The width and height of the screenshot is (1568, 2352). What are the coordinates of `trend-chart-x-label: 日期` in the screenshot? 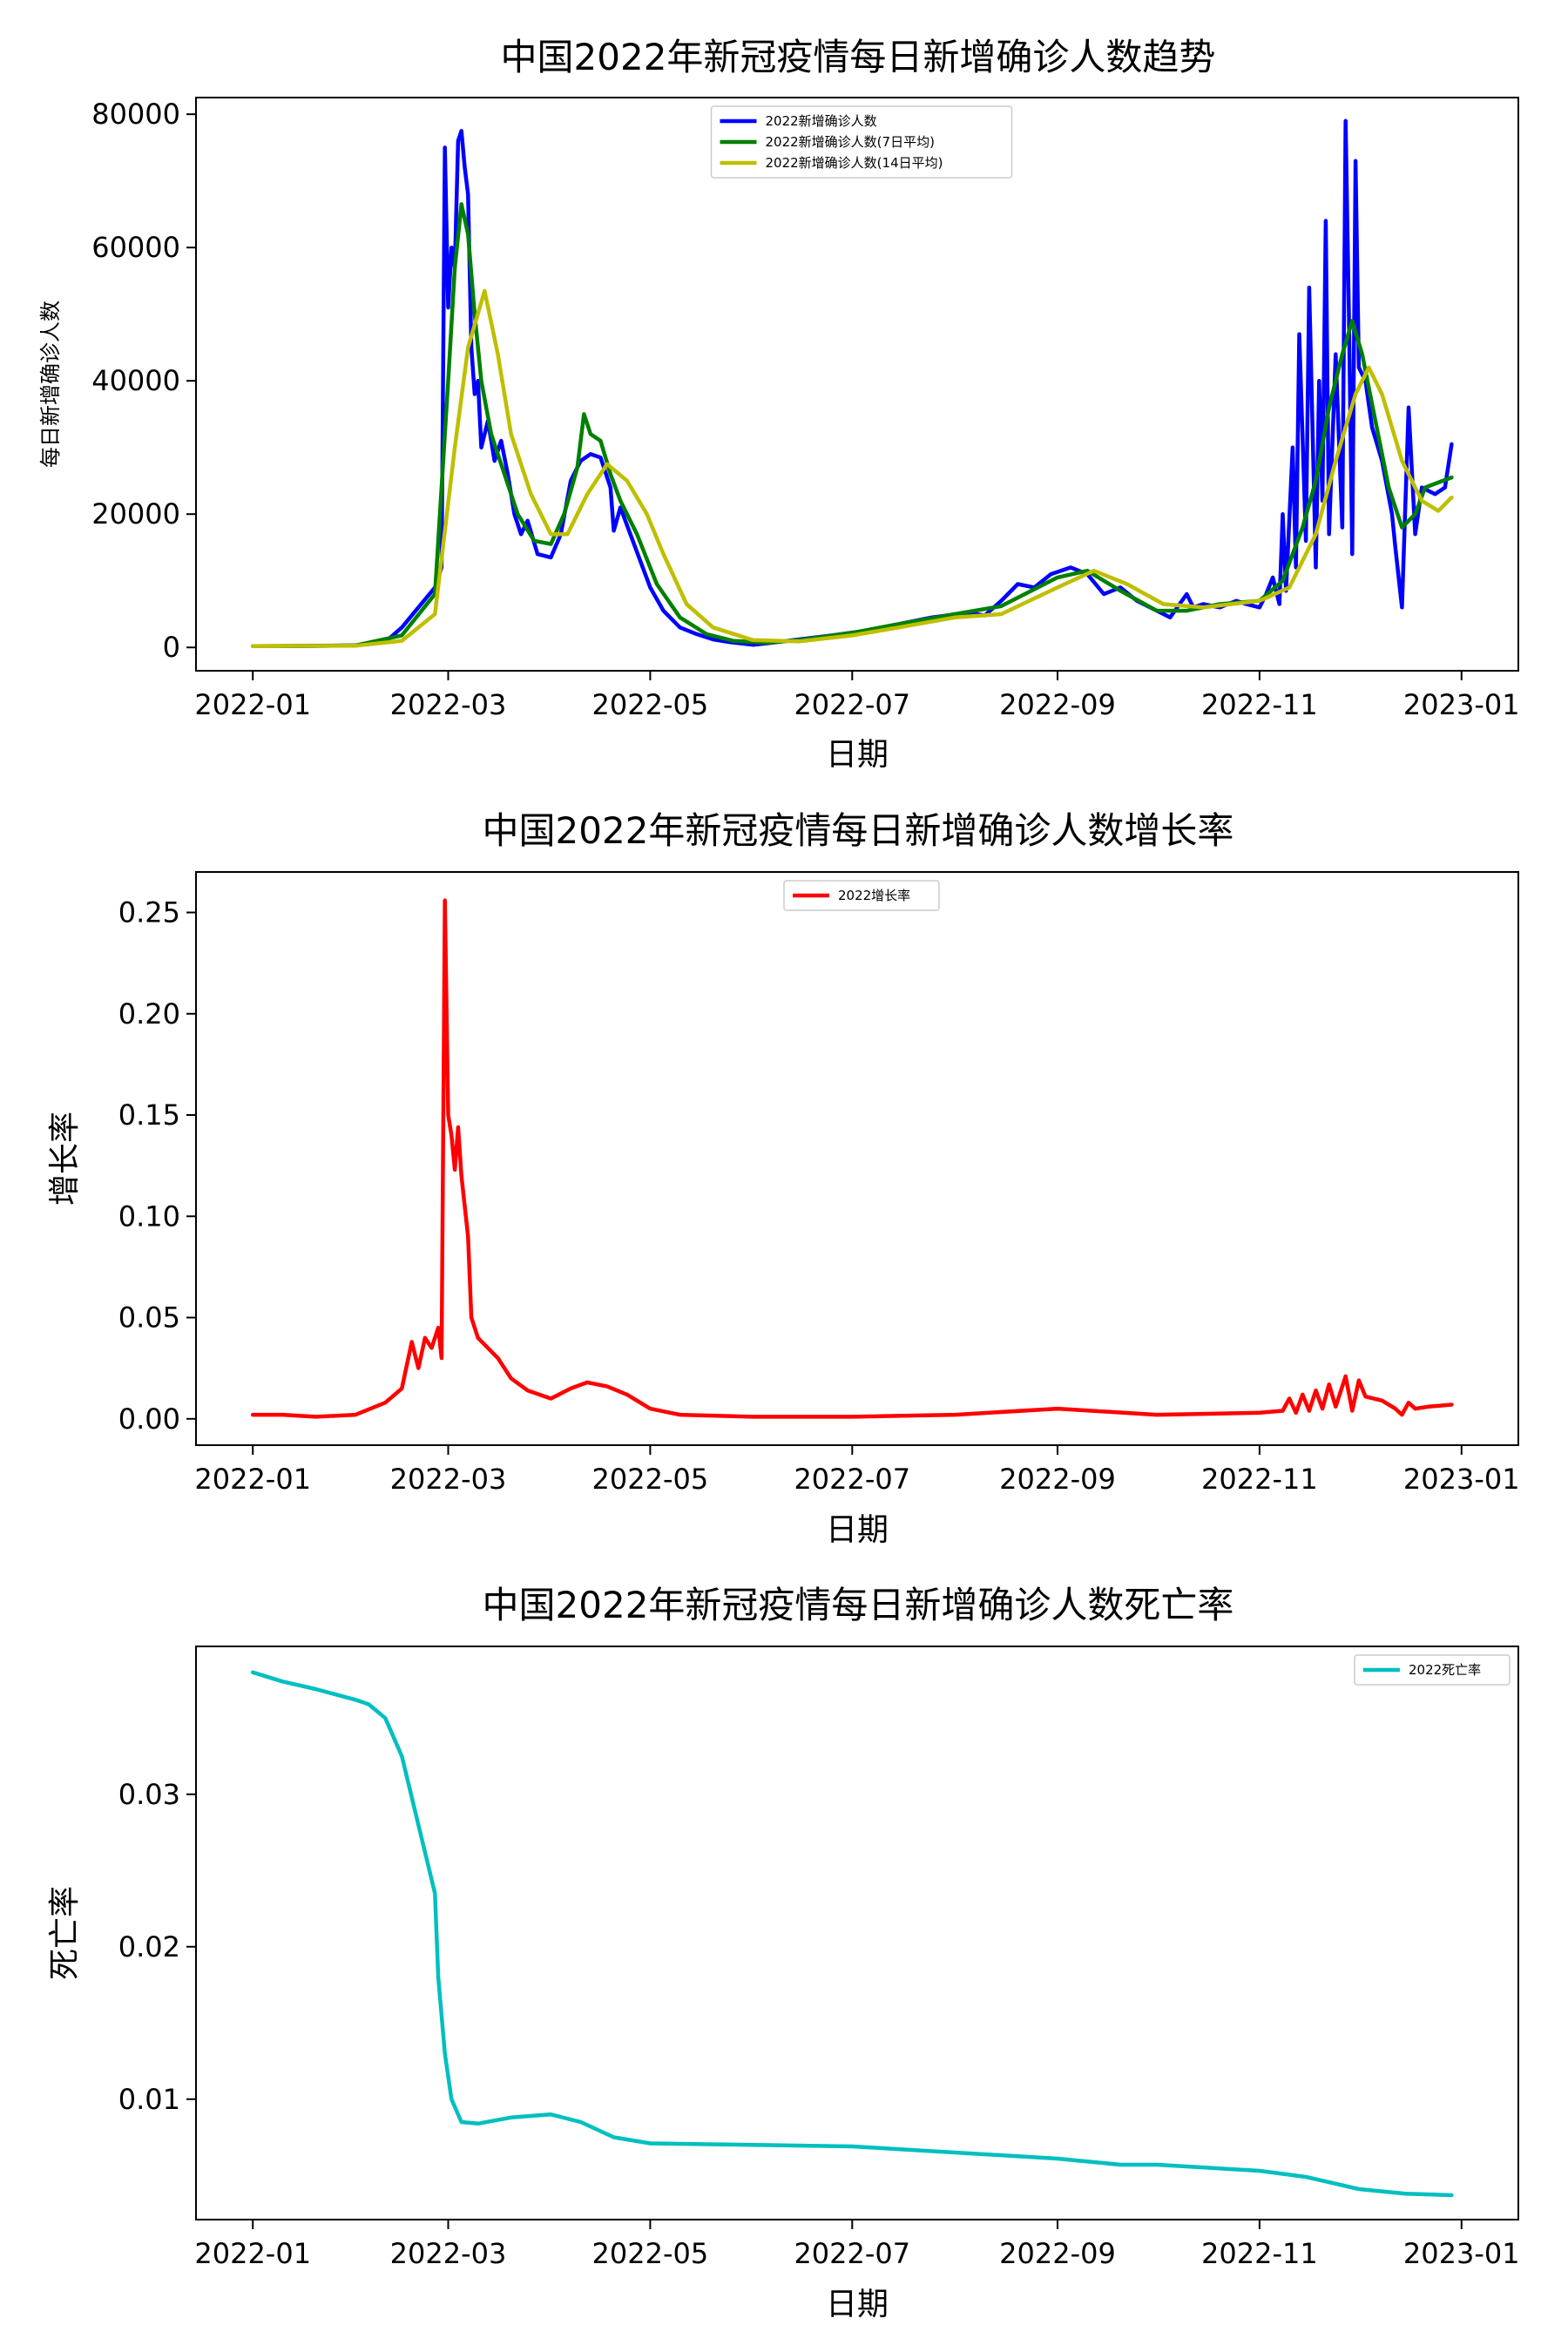 It's located at (857, 755).